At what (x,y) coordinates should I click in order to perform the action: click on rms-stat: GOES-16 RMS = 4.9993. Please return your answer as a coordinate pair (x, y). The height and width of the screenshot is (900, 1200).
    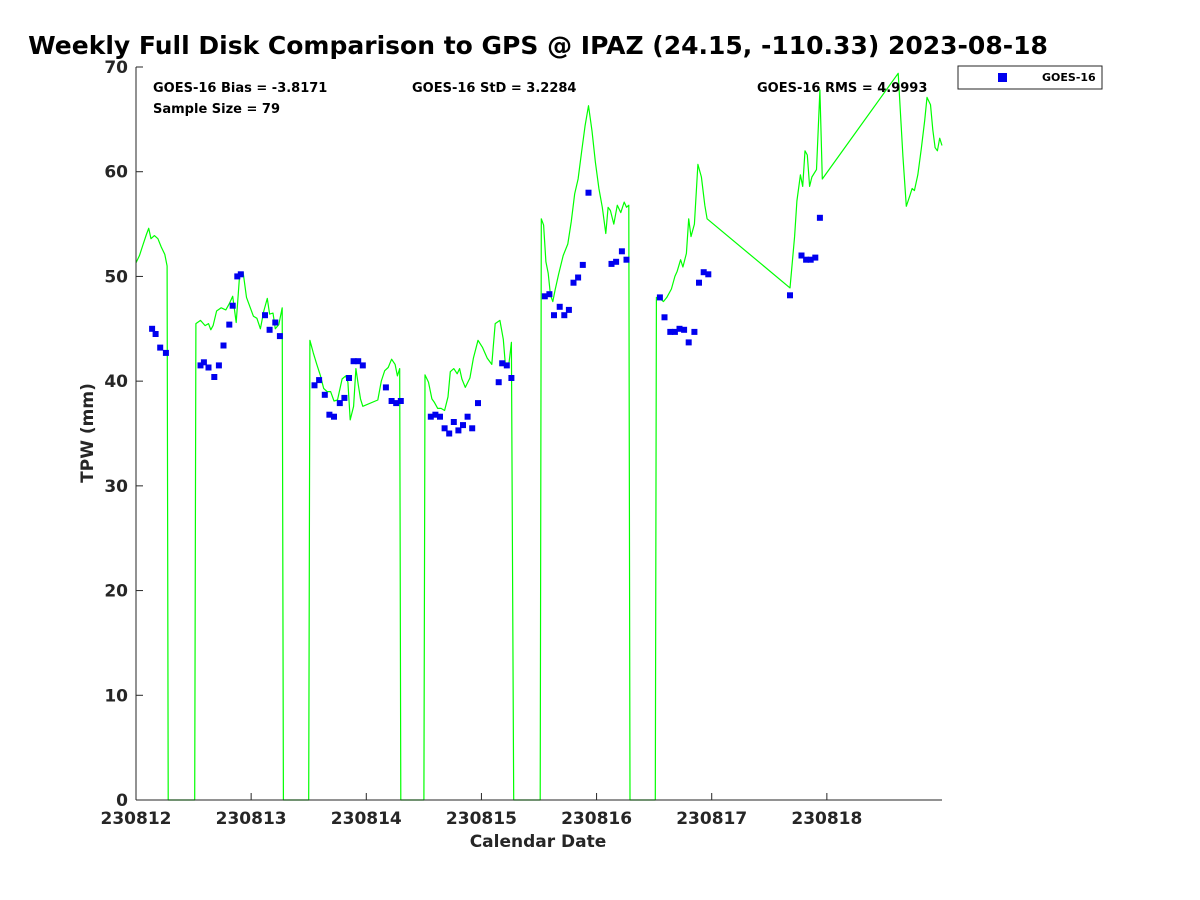
    Looking at the image, I should click on (842, 88).